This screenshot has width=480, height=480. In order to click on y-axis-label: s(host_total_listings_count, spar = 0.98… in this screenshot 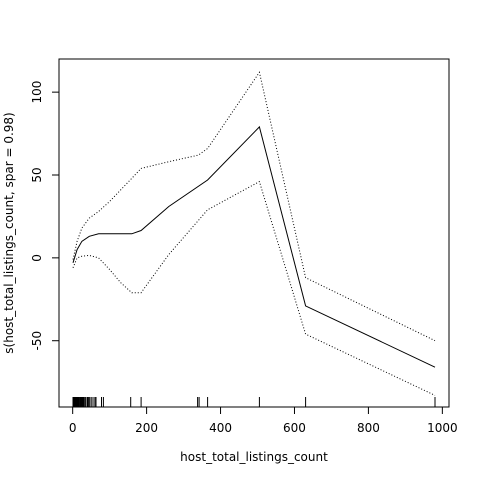, I will do `click(9, 232)`.